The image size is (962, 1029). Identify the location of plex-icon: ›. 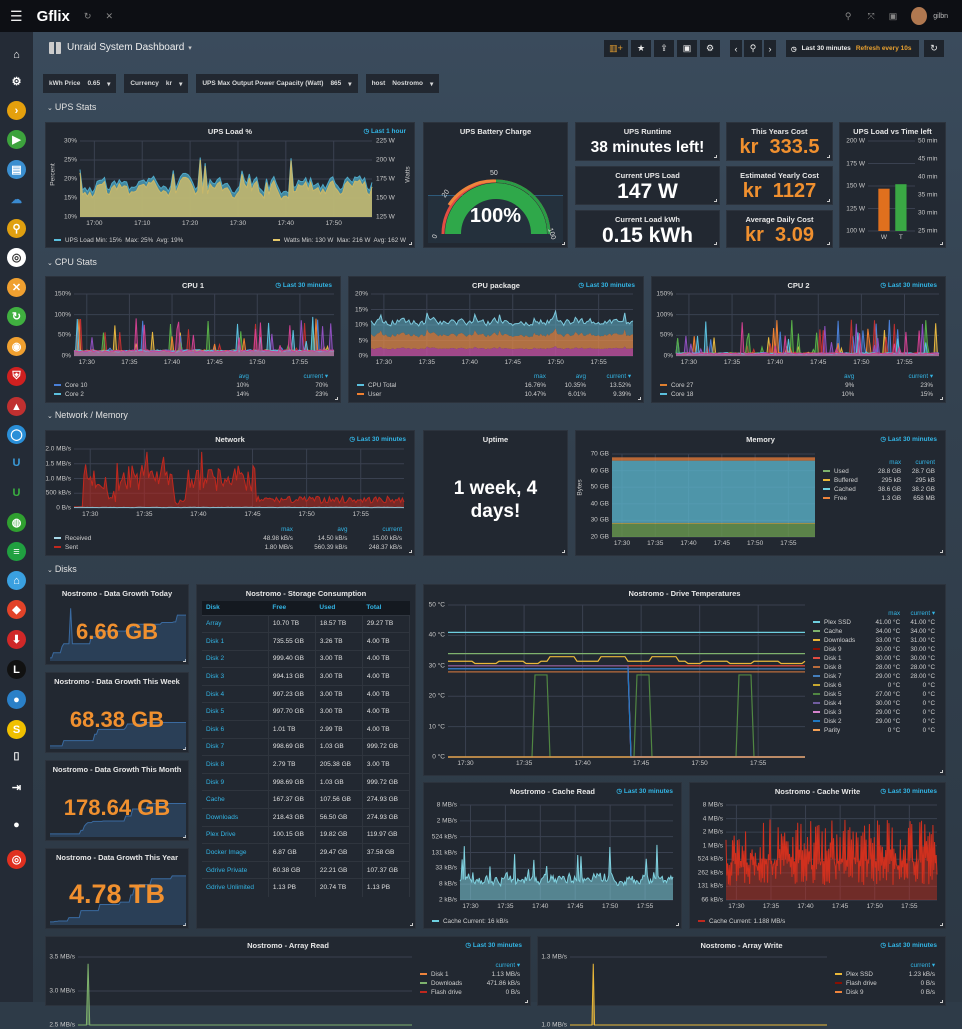
(16, 110).